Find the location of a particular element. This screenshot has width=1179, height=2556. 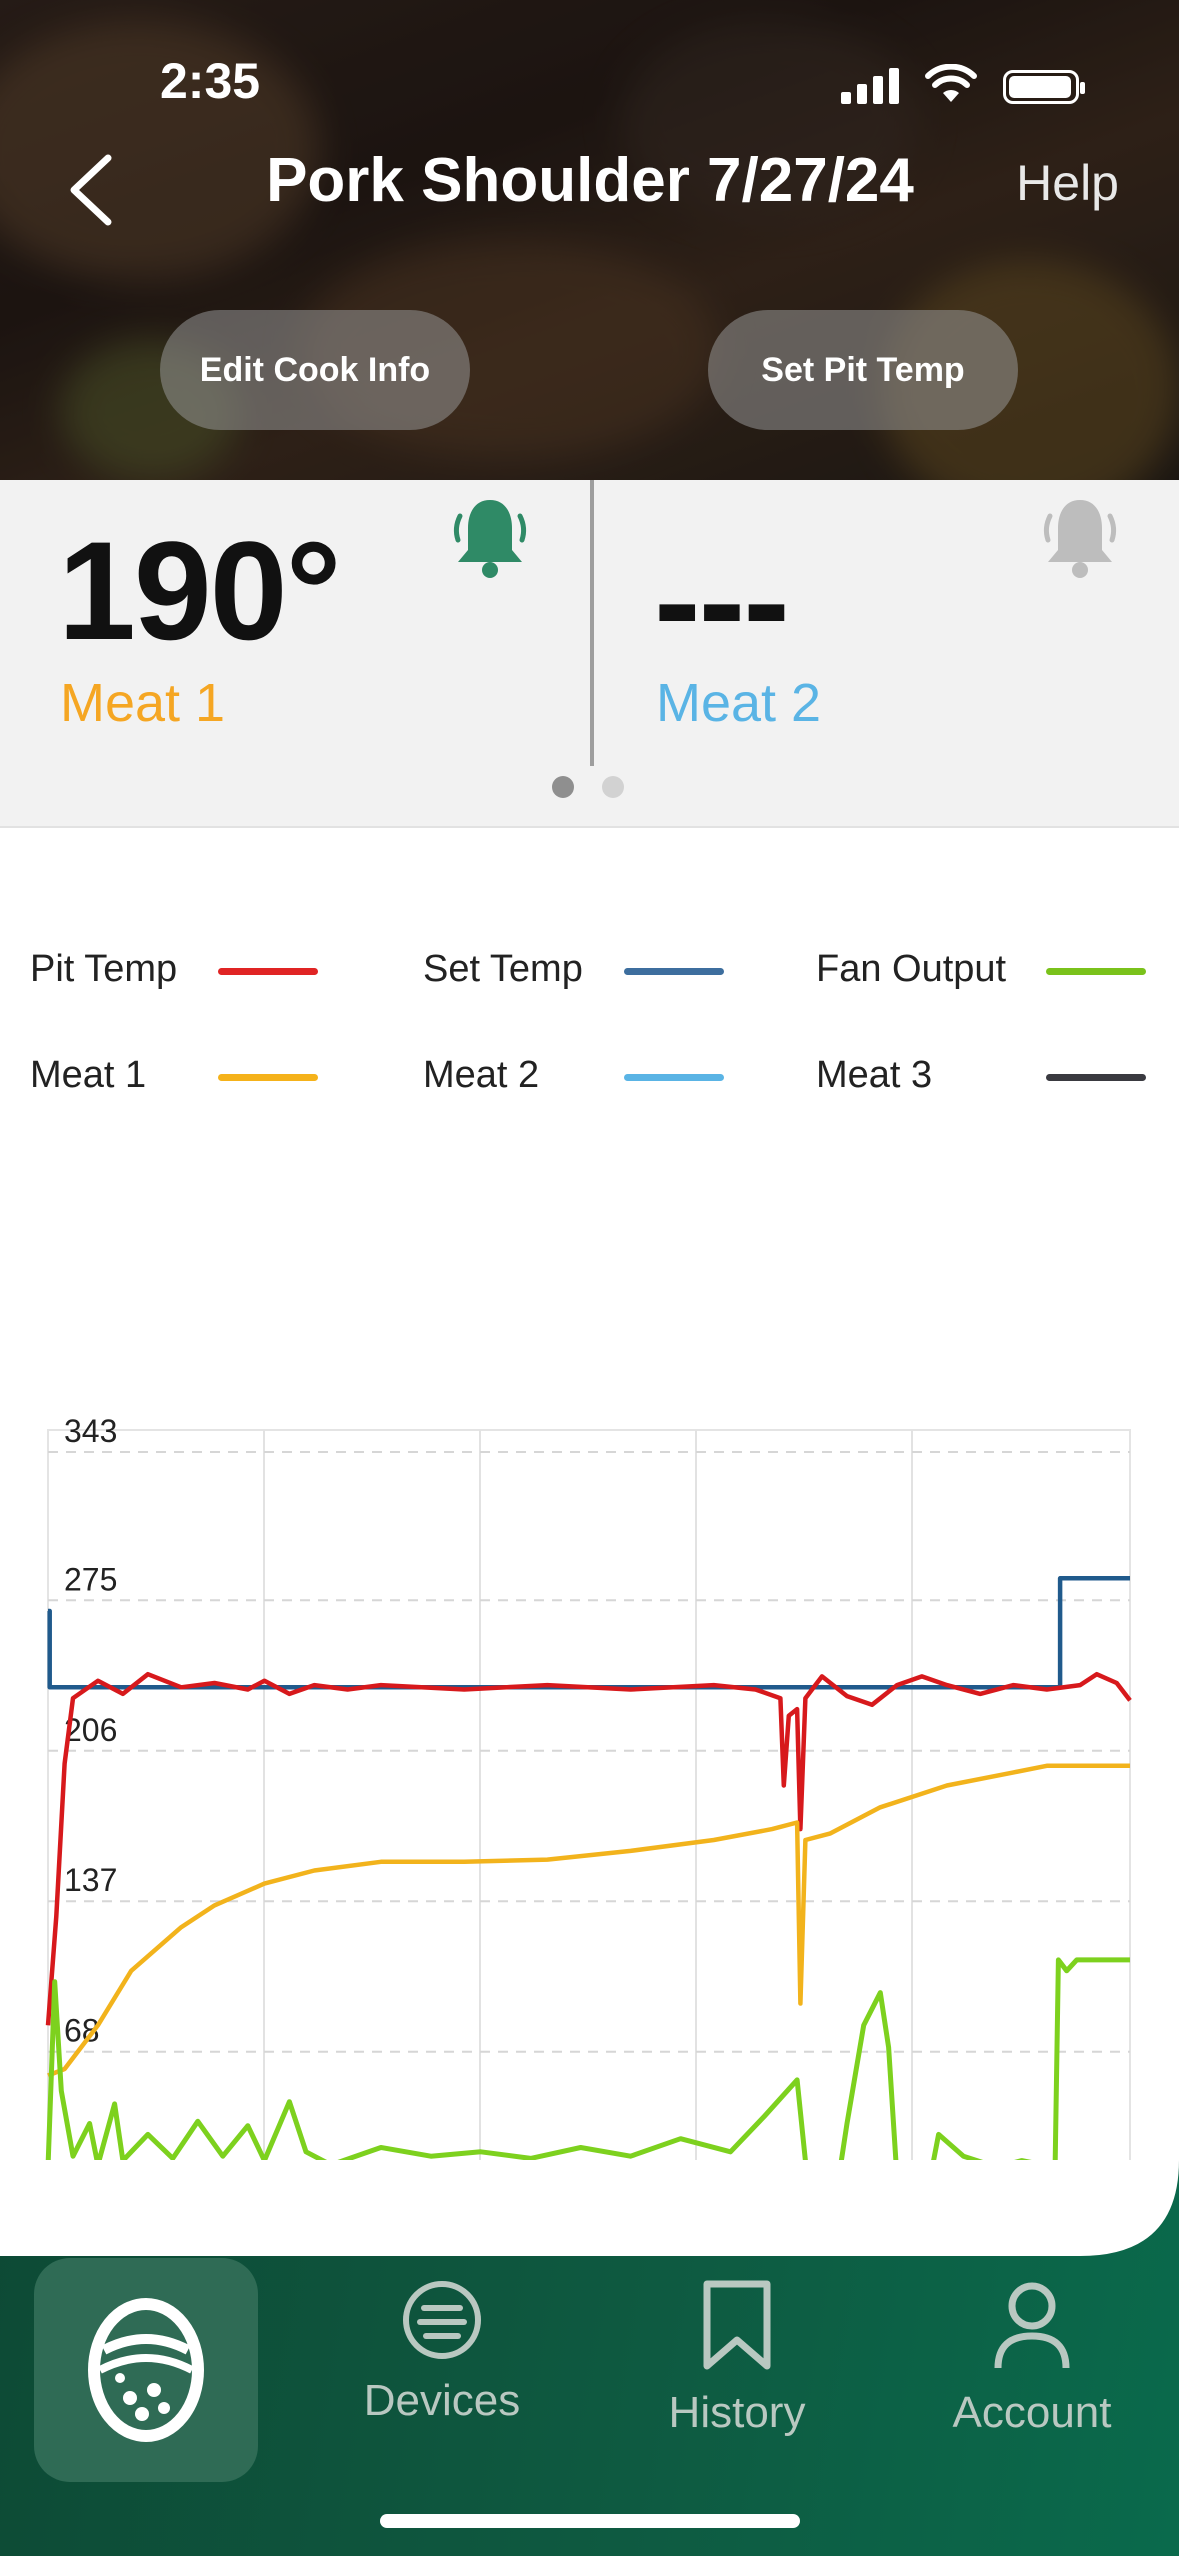

nav-item-devices: Devices is located at coordinates (442, 2352).